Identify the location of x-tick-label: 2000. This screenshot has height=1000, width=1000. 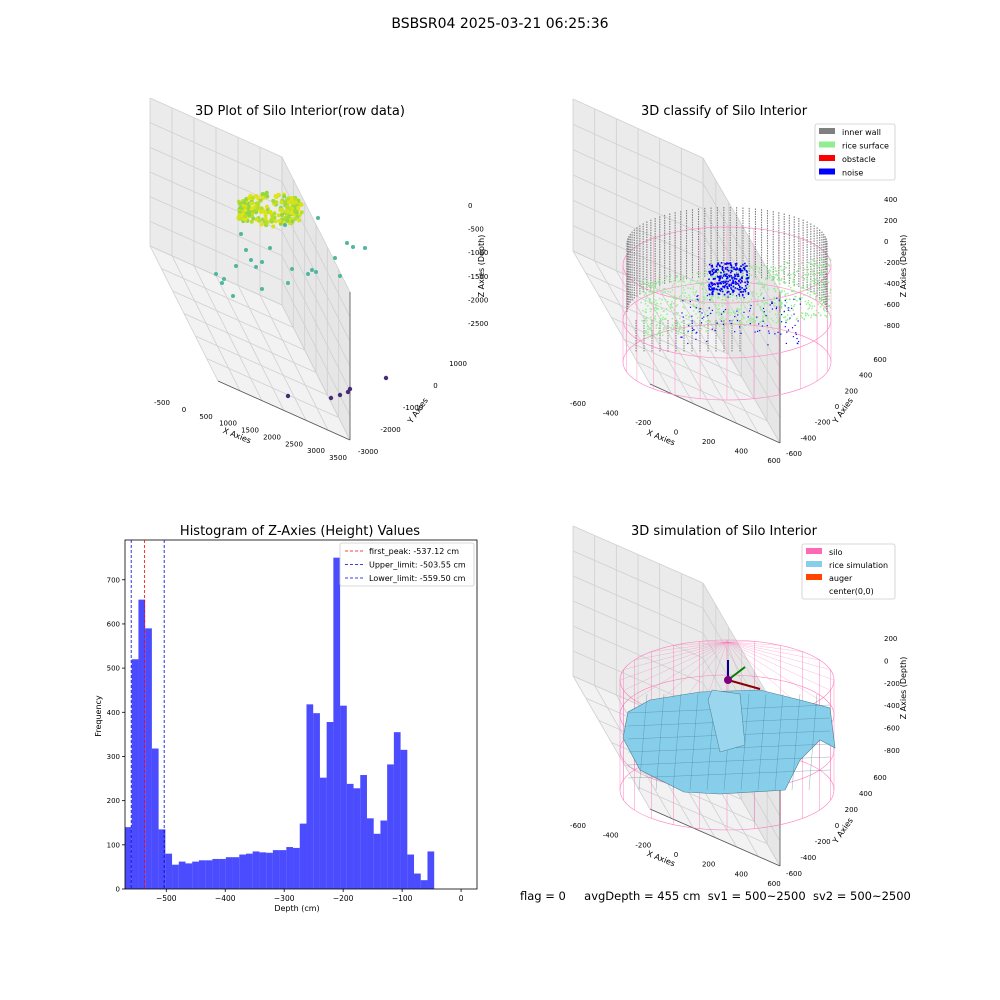
(272, 437).